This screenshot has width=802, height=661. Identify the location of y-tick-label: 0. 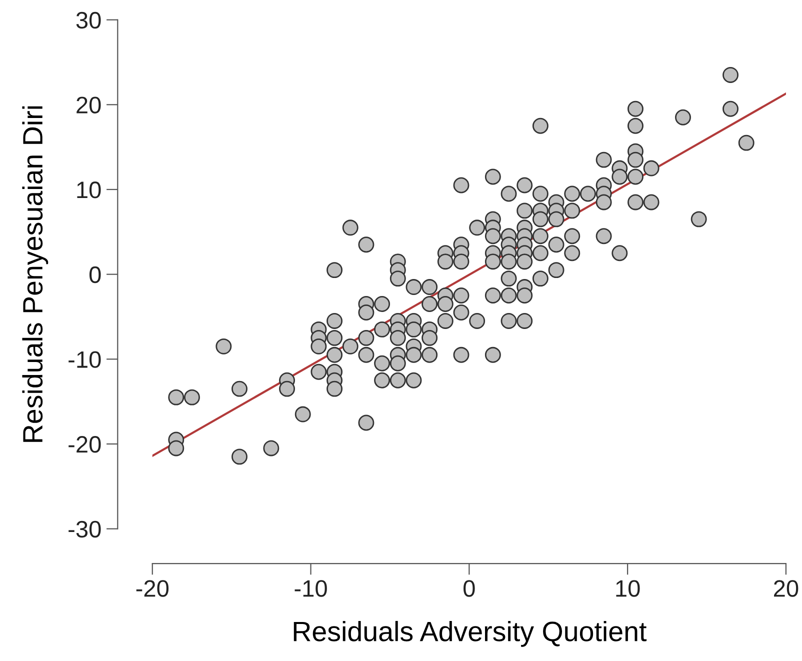
(95, 275).